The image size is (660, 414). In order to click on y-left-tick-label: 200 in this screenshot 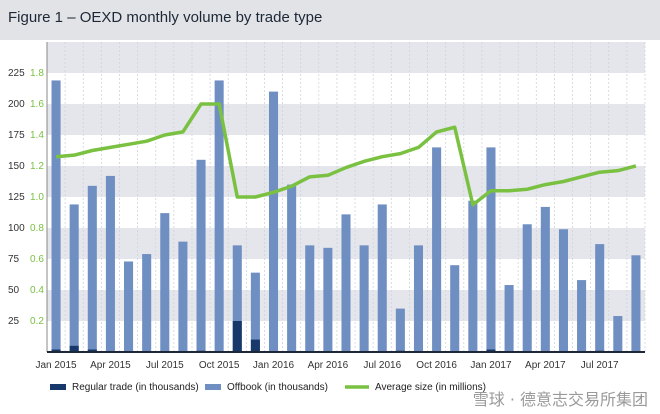, I will do `click(16, 104)`.